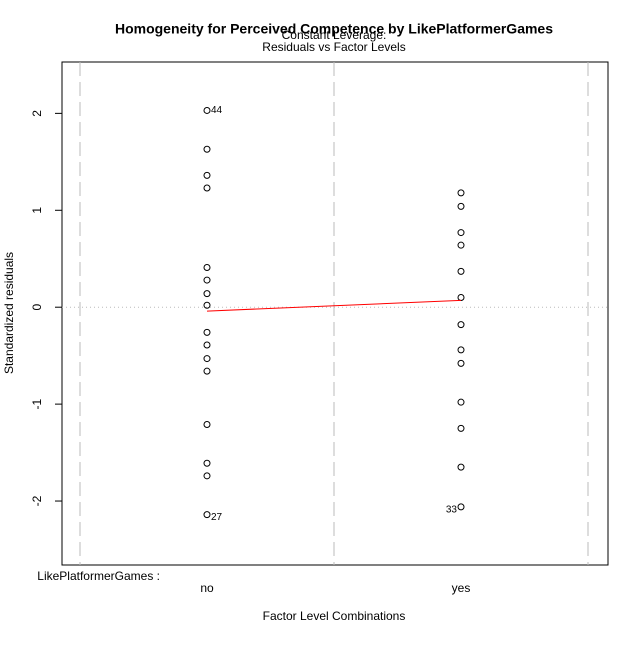  Describe the element at coordinates (333, 47) in the screenshot. I see `subtitle: Residuals vs Factor Levels` at that location.